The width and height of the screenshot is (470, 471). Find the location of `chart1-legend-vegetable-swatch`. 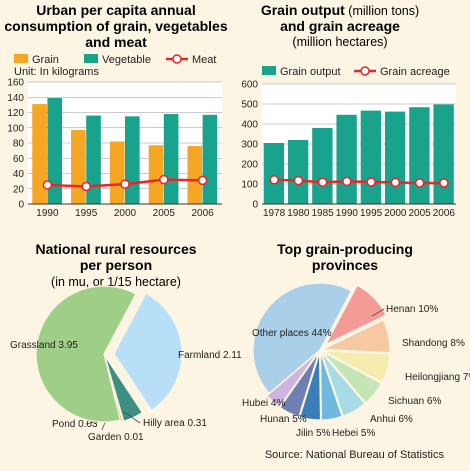

chart1-legend-vegetable-swatch is located at coordinates (91, 58).